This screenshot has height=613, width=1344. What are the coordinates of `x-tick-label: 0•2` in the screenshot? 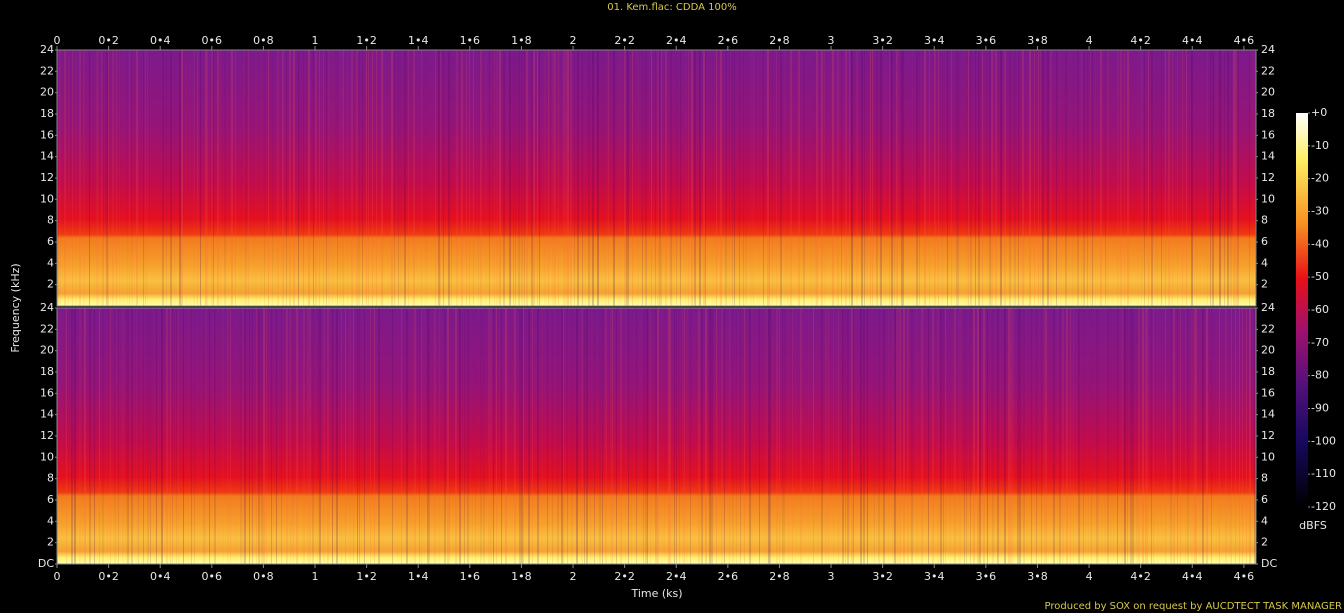 It's located at (108, 576).